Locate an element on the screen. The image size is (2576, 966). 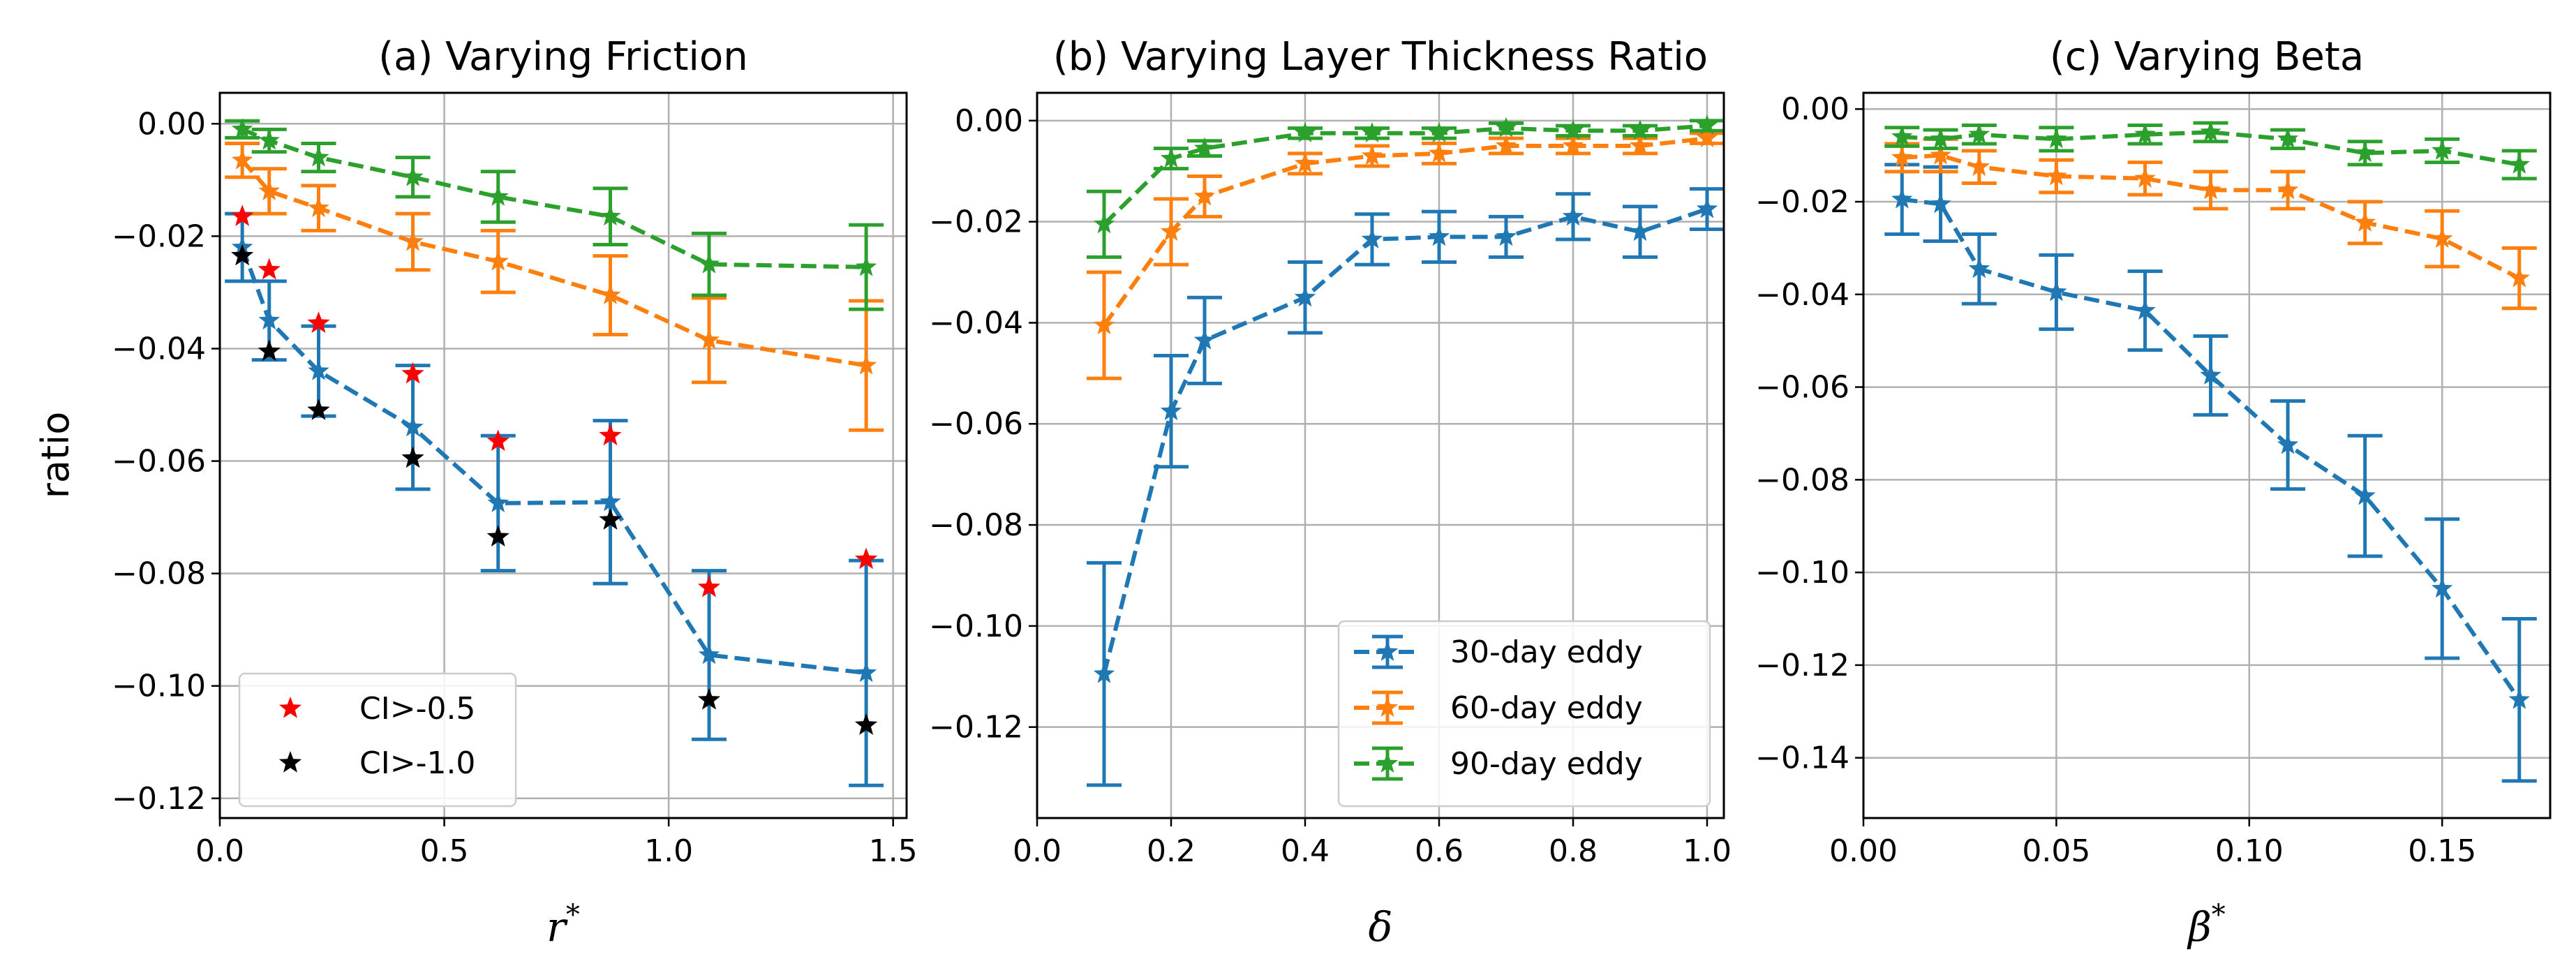
panel-title: (c) Varying Beta is located at coordinates (2207, 57).